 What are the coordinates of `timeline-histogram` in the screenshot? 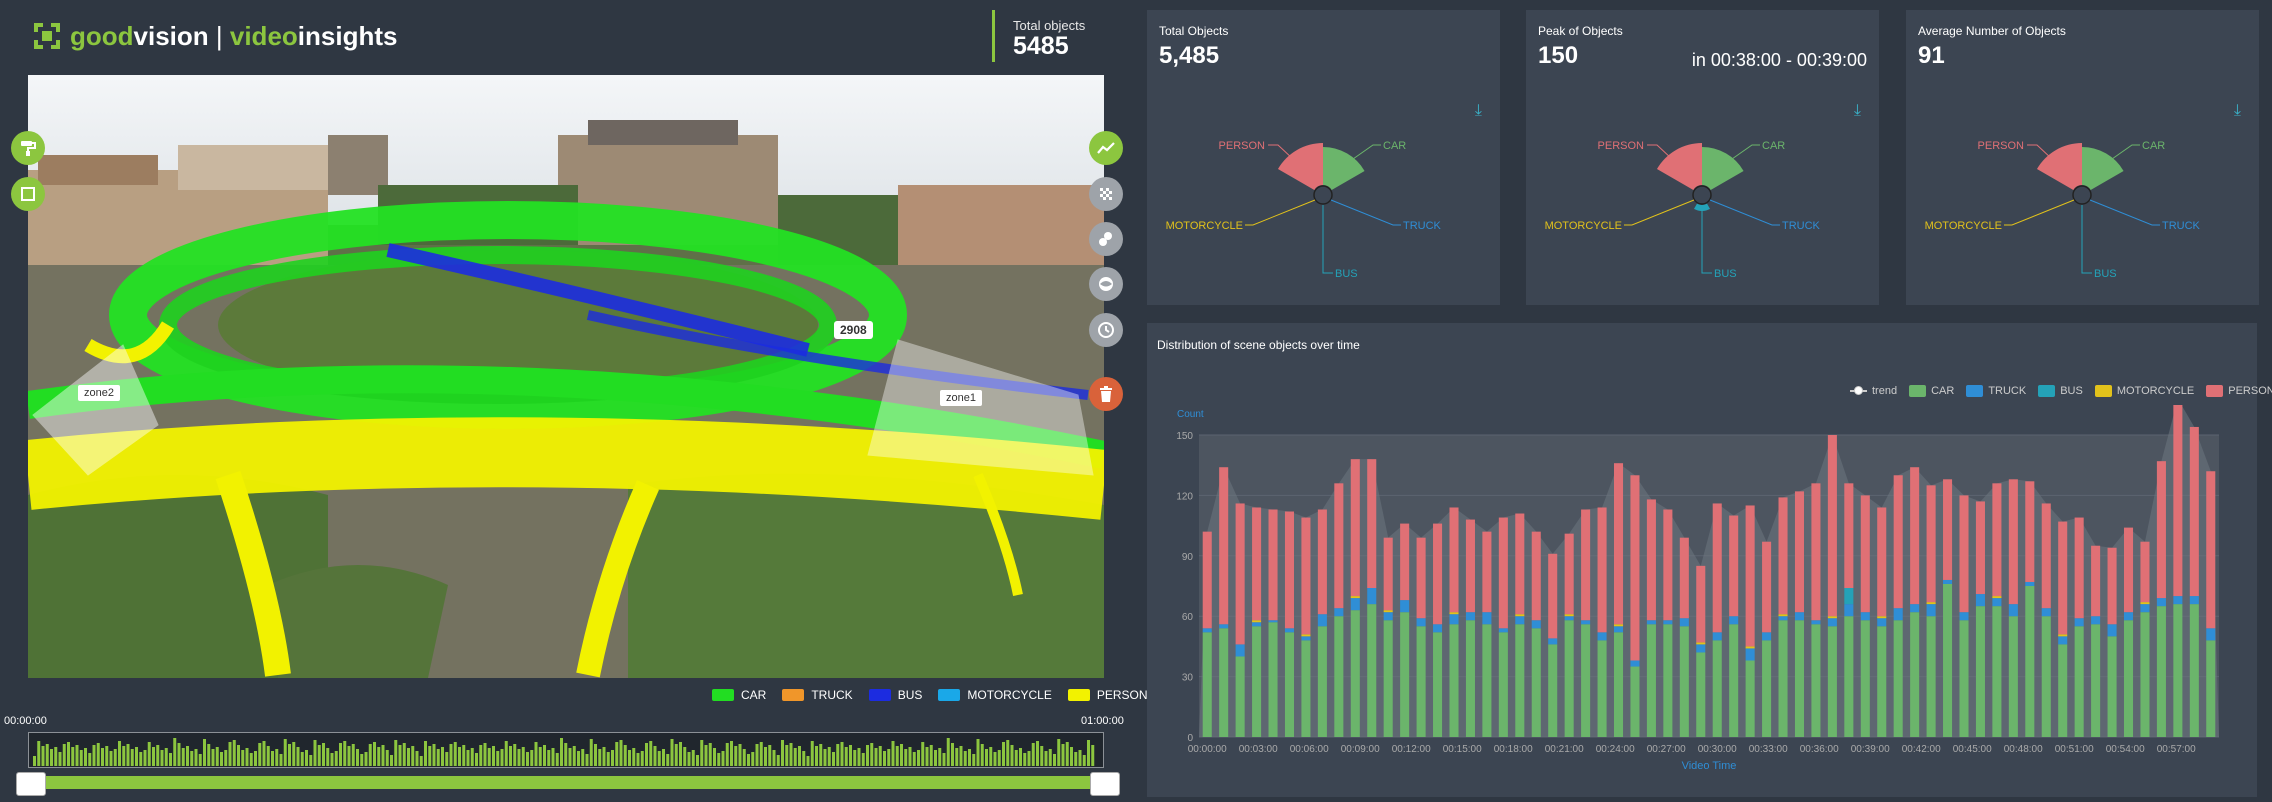 It's located at (566, 750).